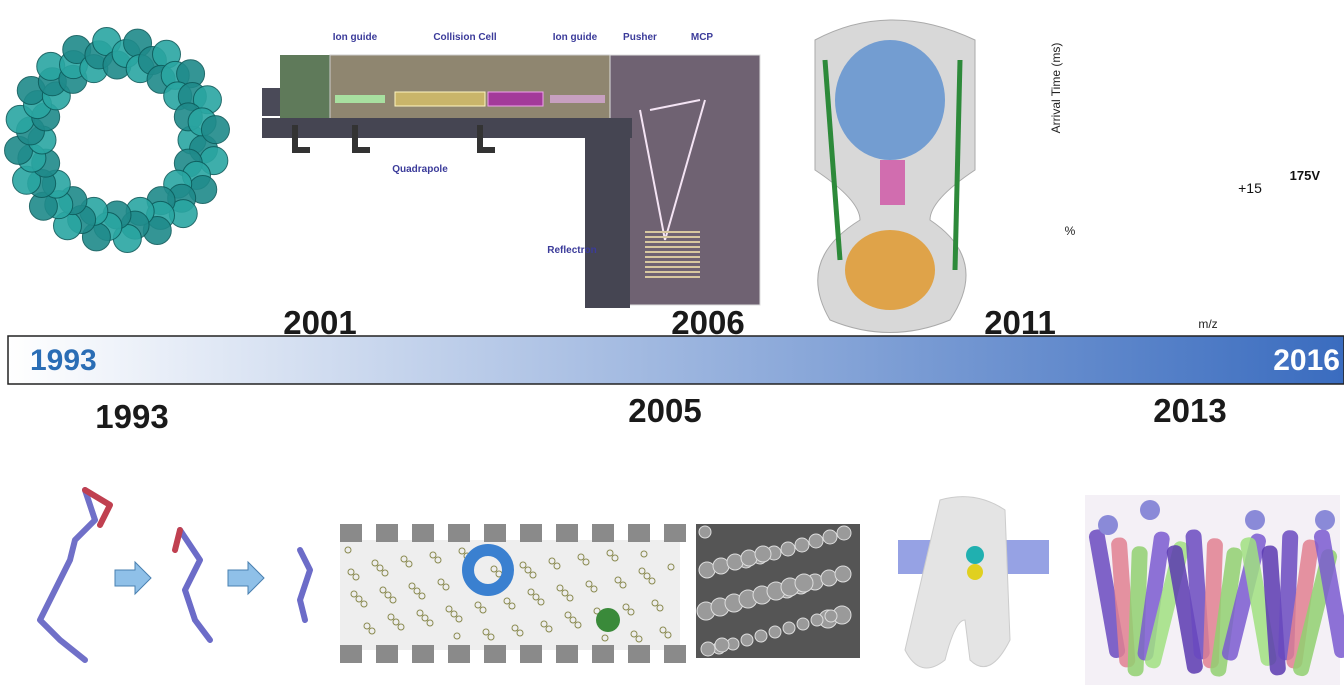 Image resolution: width=1344 pixels, height=688 pixels. I want to click on arrow, so click(246, 578).